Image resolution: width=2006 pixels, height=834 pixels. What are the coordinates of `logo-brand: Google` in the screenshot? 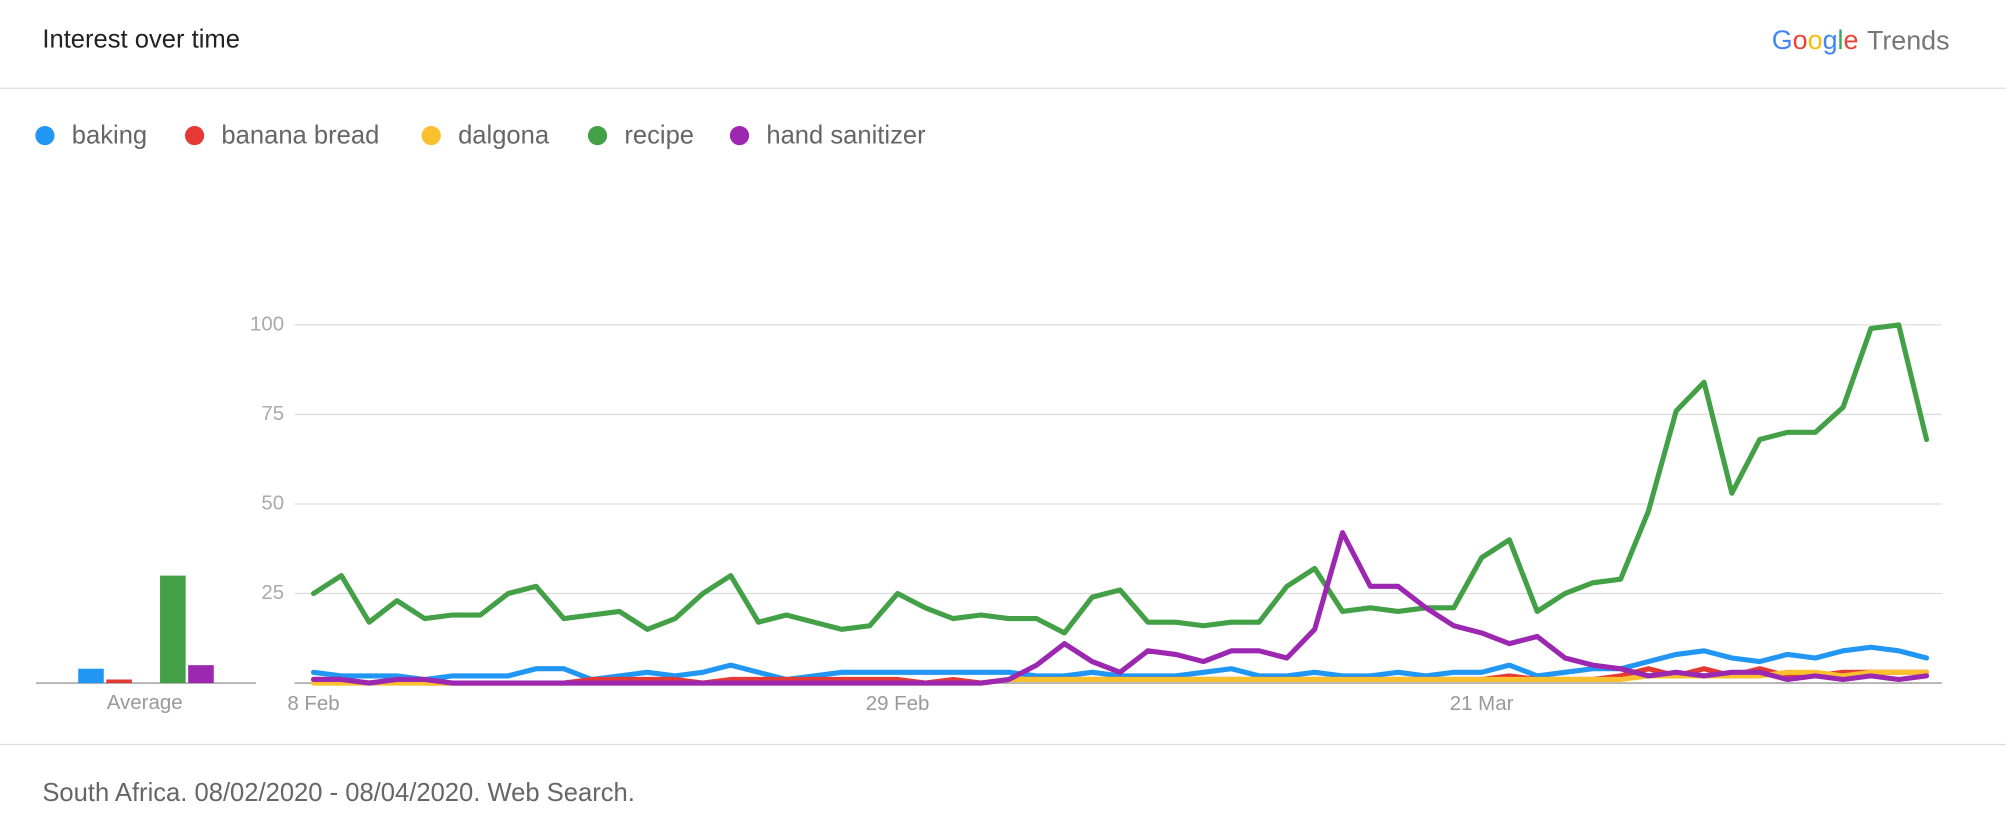 It's located at (1815, 40).